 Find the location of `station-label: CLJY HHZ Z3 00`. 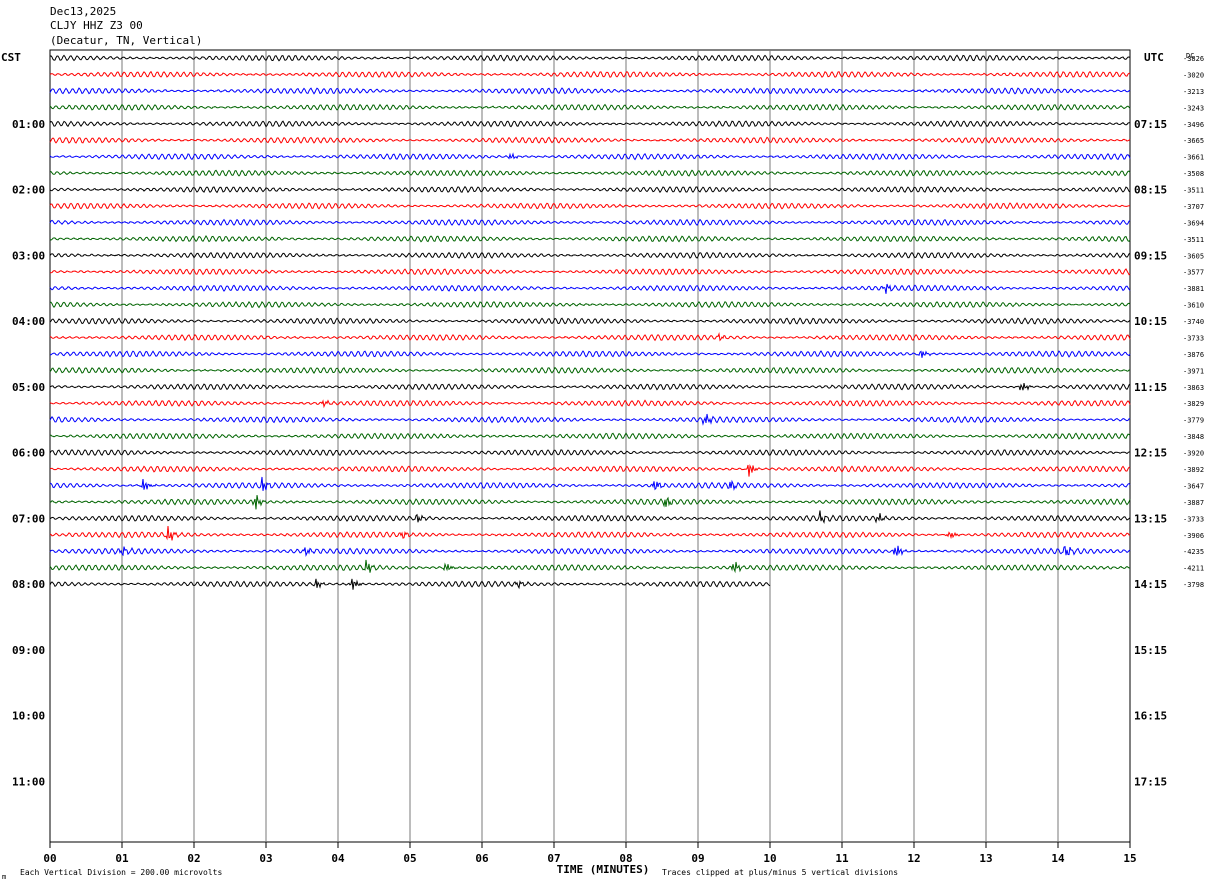

station-label: CLJY HHZ Z3 00 is located at coordinates (96, 25).